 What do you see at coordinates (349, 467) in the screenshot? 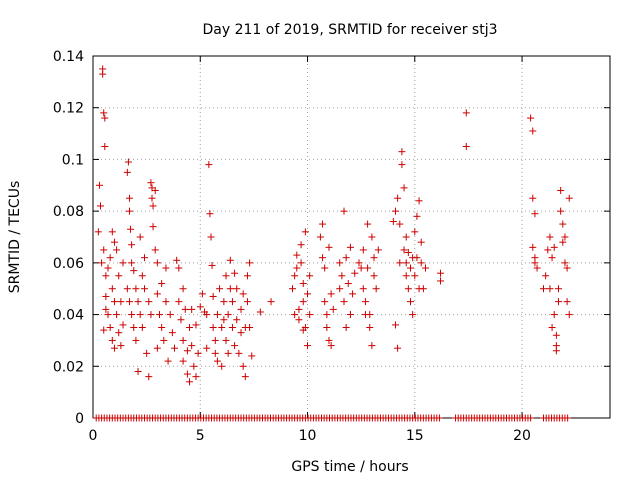
I see `x-axis-label: GPS time / hours` at bounding box center [349, 467].